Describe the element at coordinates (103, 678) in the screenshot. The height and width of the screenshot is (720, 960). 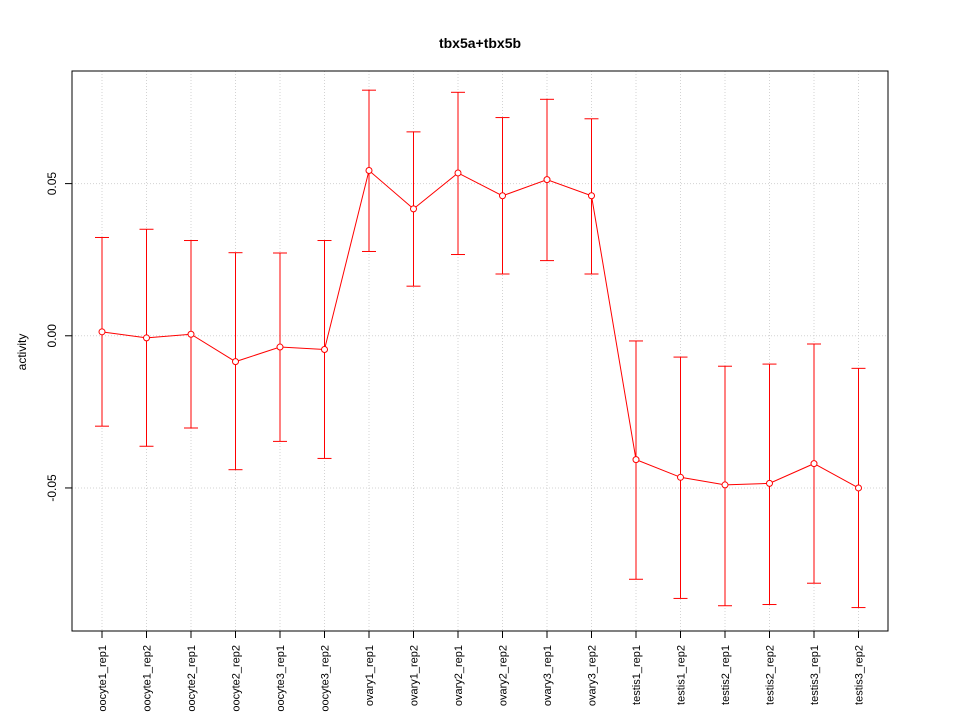
I see `x-tick-label: oocyte1_rep1` at that location.